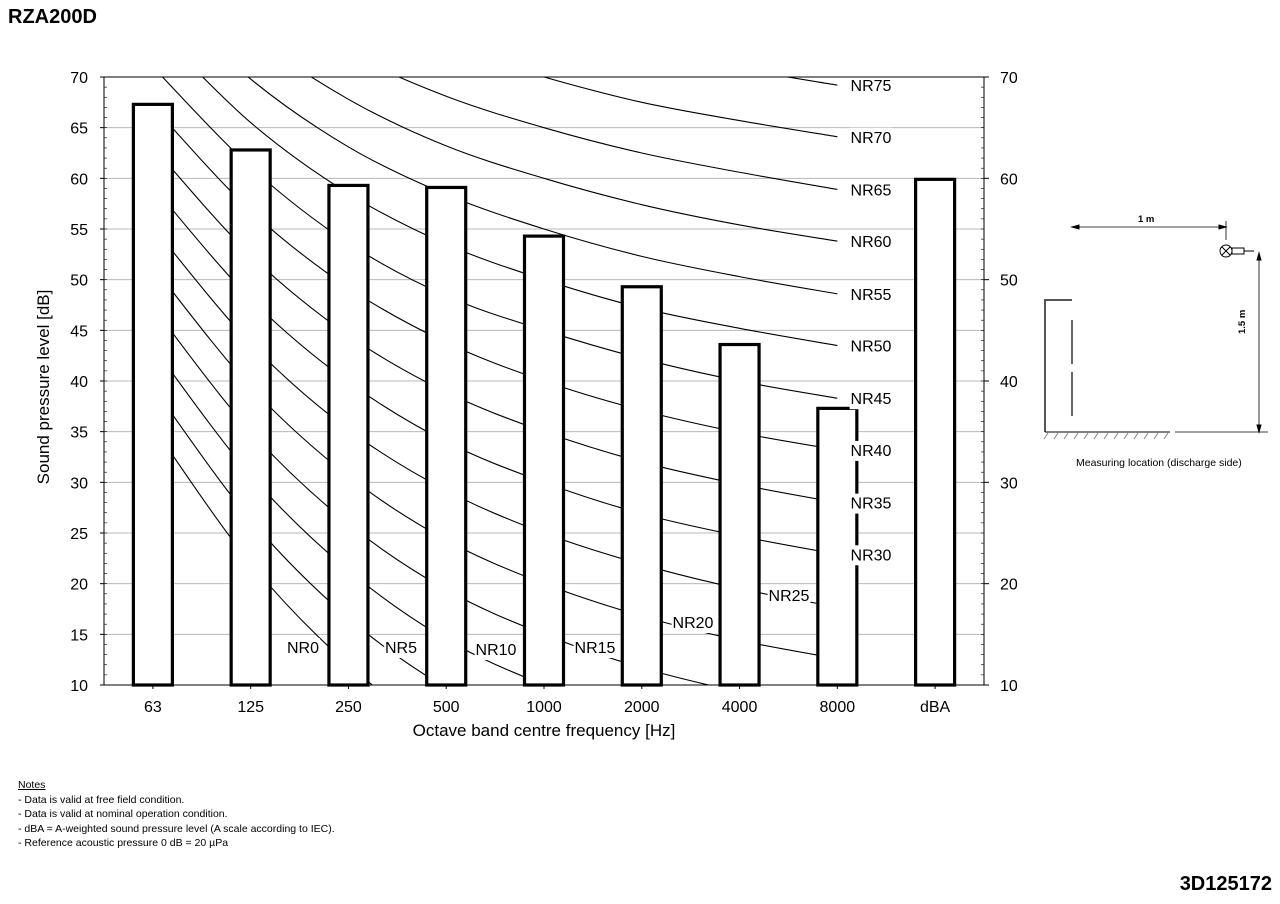 Image resolution: width=1280 pixels, height=904 pixels. Describe the element at coordinates (79, 382) in the screenshot. I see `y-tick-label: 40` at that location.